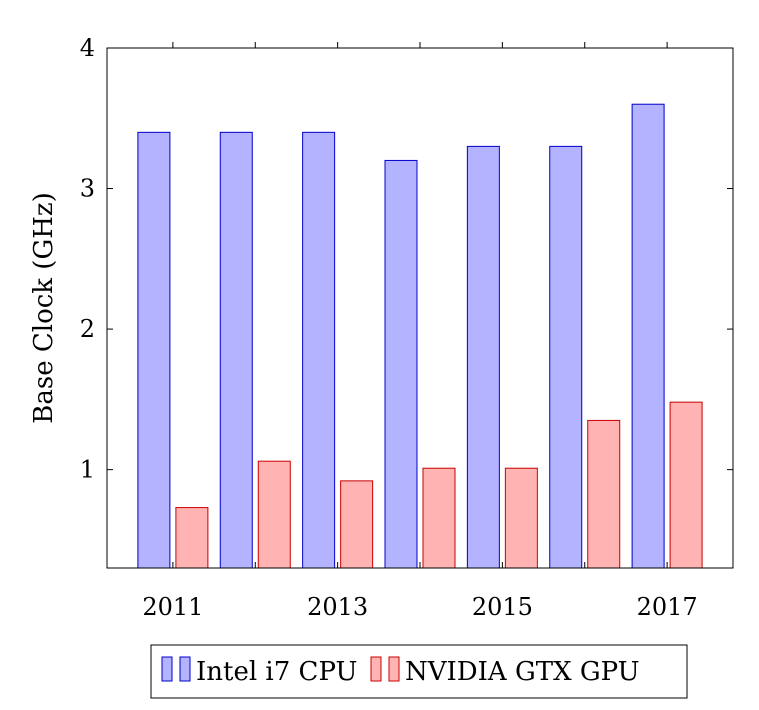  Describe the element at coordinates (337, 607) in the screenshot. I see `x-tick-label-2013: 2013` at that location.